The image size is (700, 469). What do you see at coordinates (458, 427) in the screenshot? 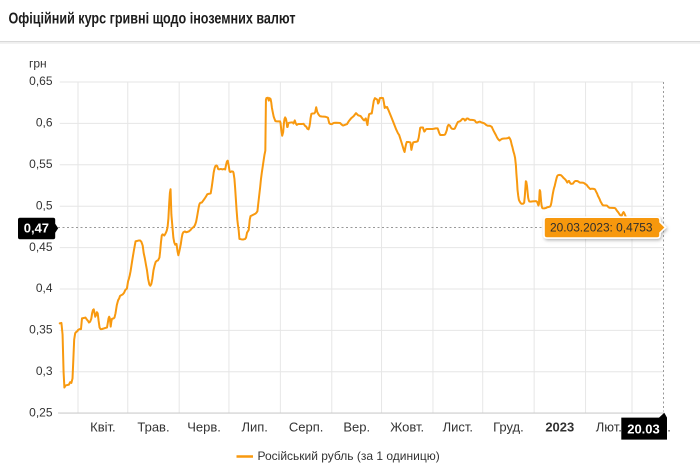
I see `svg-text: Лист.` at bounding box center [458, 427].